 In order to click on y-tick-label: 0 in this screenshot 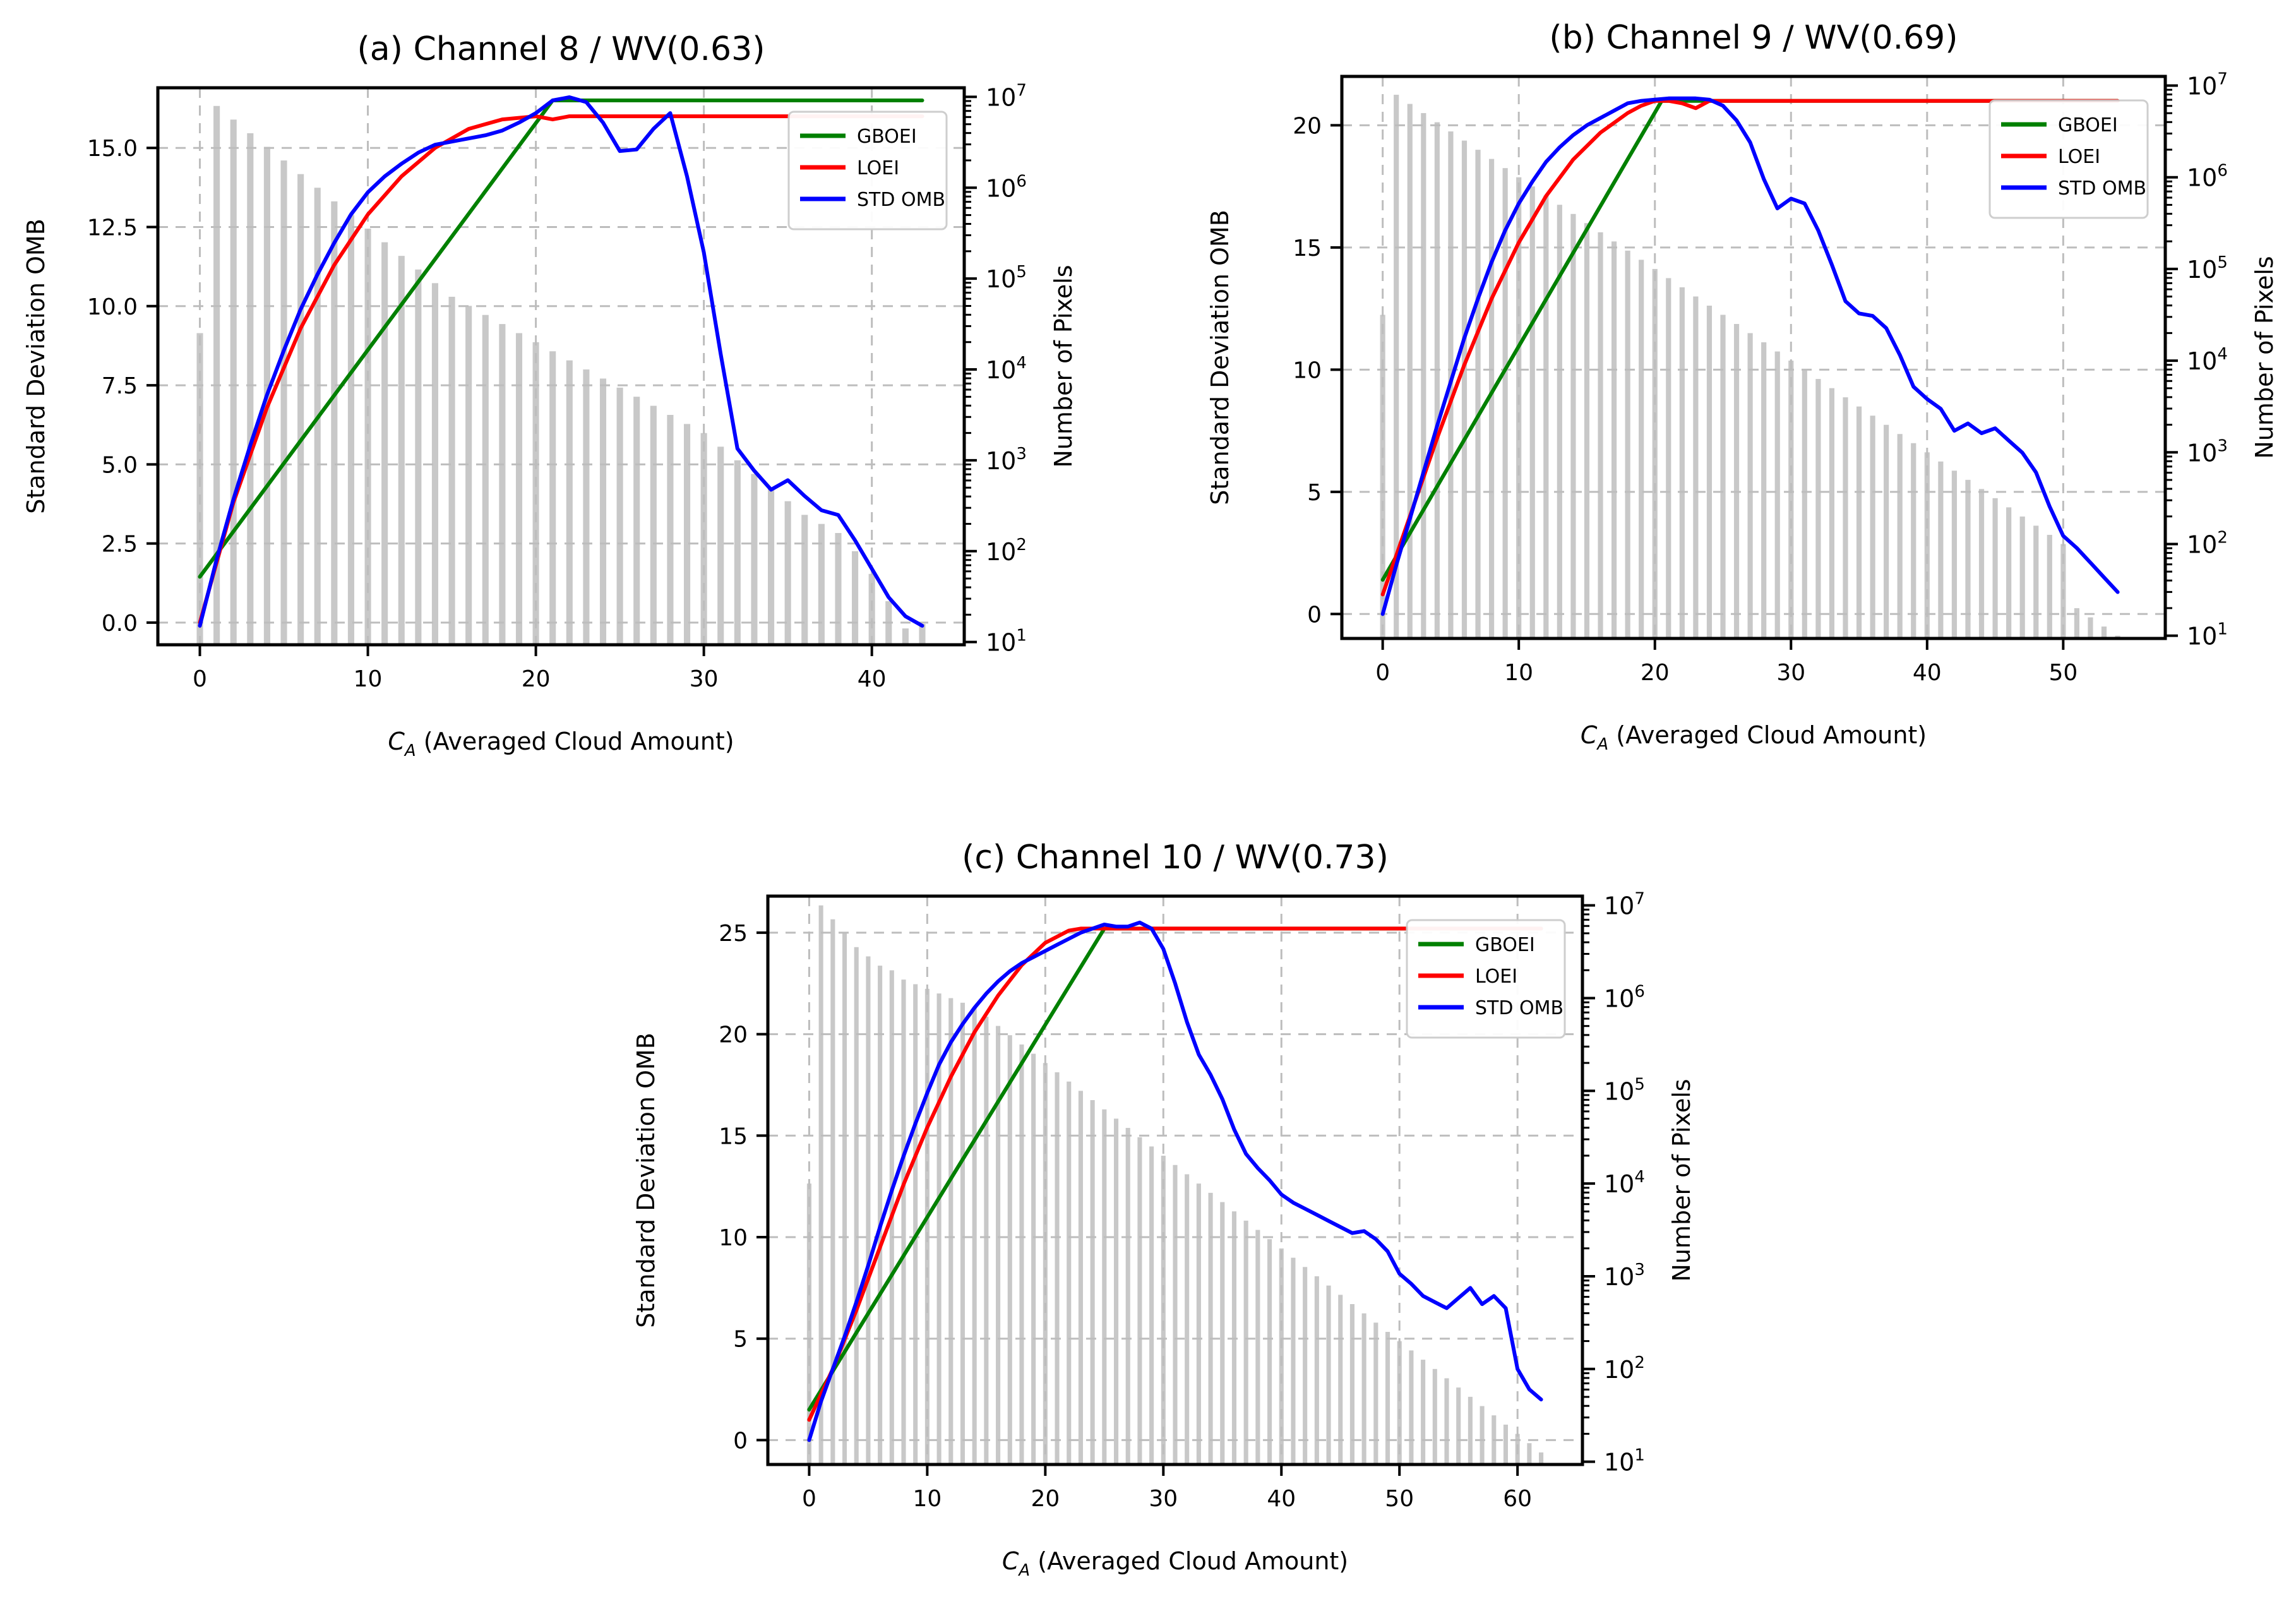, I will do `click(1314, 615)`.